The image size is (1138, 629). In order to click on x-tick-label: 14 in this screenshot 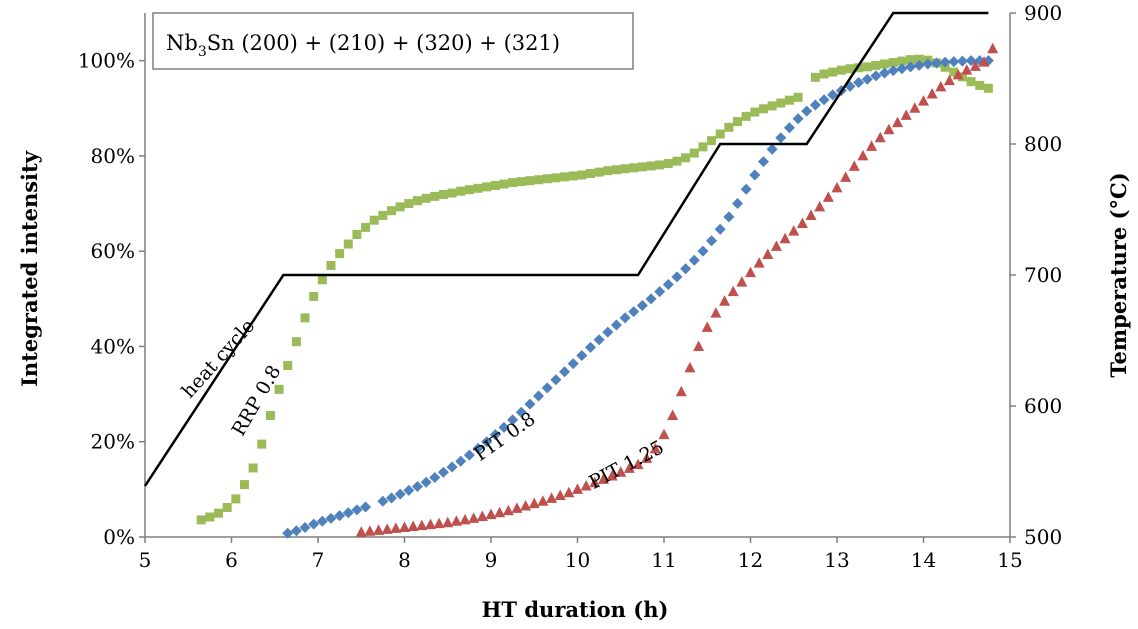, I will do `click(923, 560)`.